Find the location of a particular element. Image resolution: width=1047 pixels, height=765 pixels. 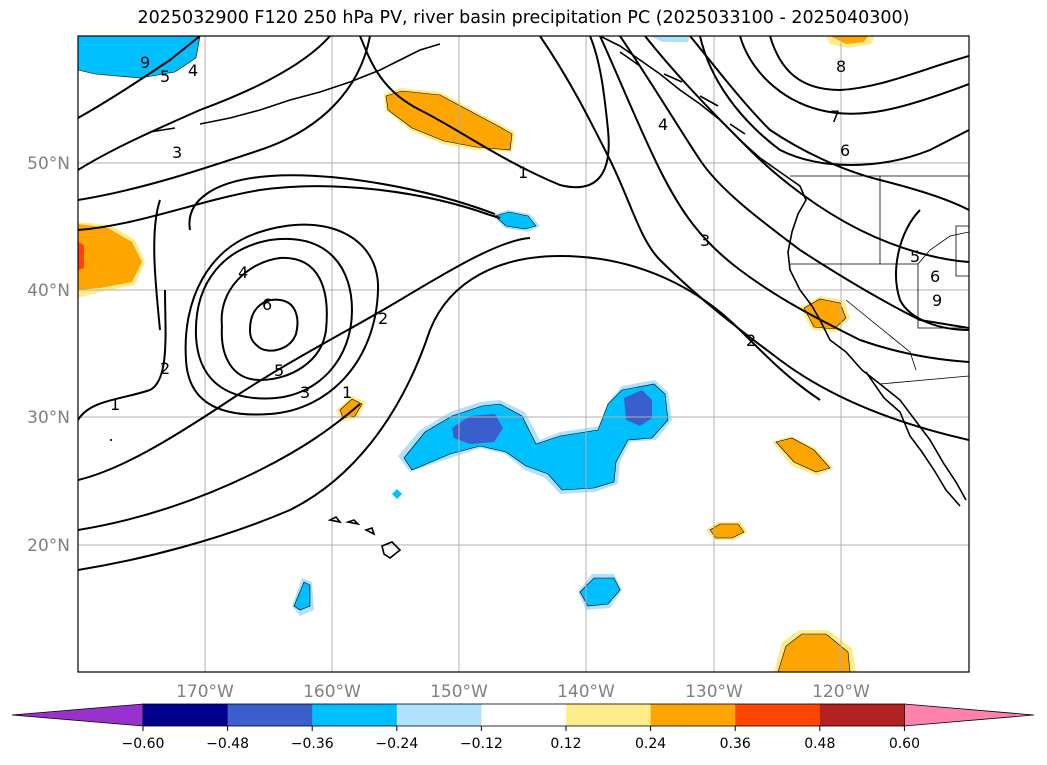

lon-label-130w: 130°W is located at coordinates (714, 691).